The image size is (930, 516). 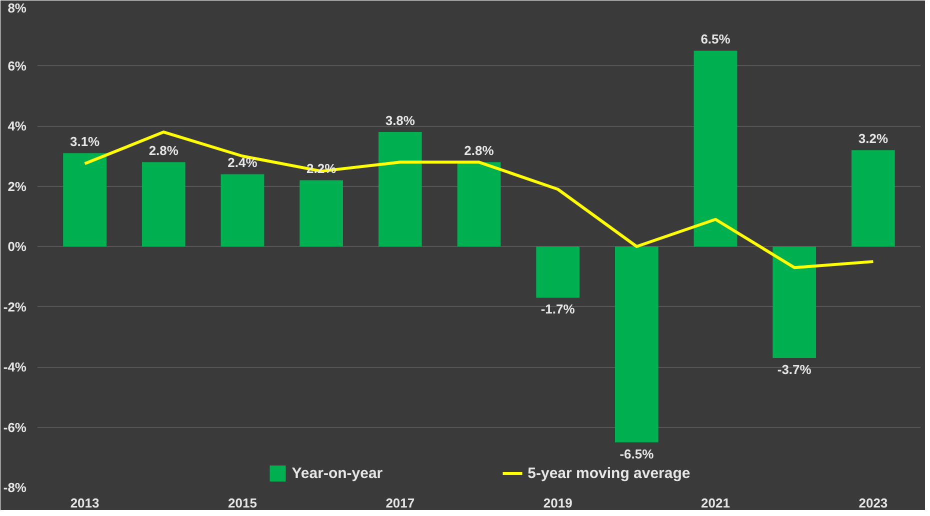 I want to click on x-tick-label: 2023, so click(x=873, y=503).